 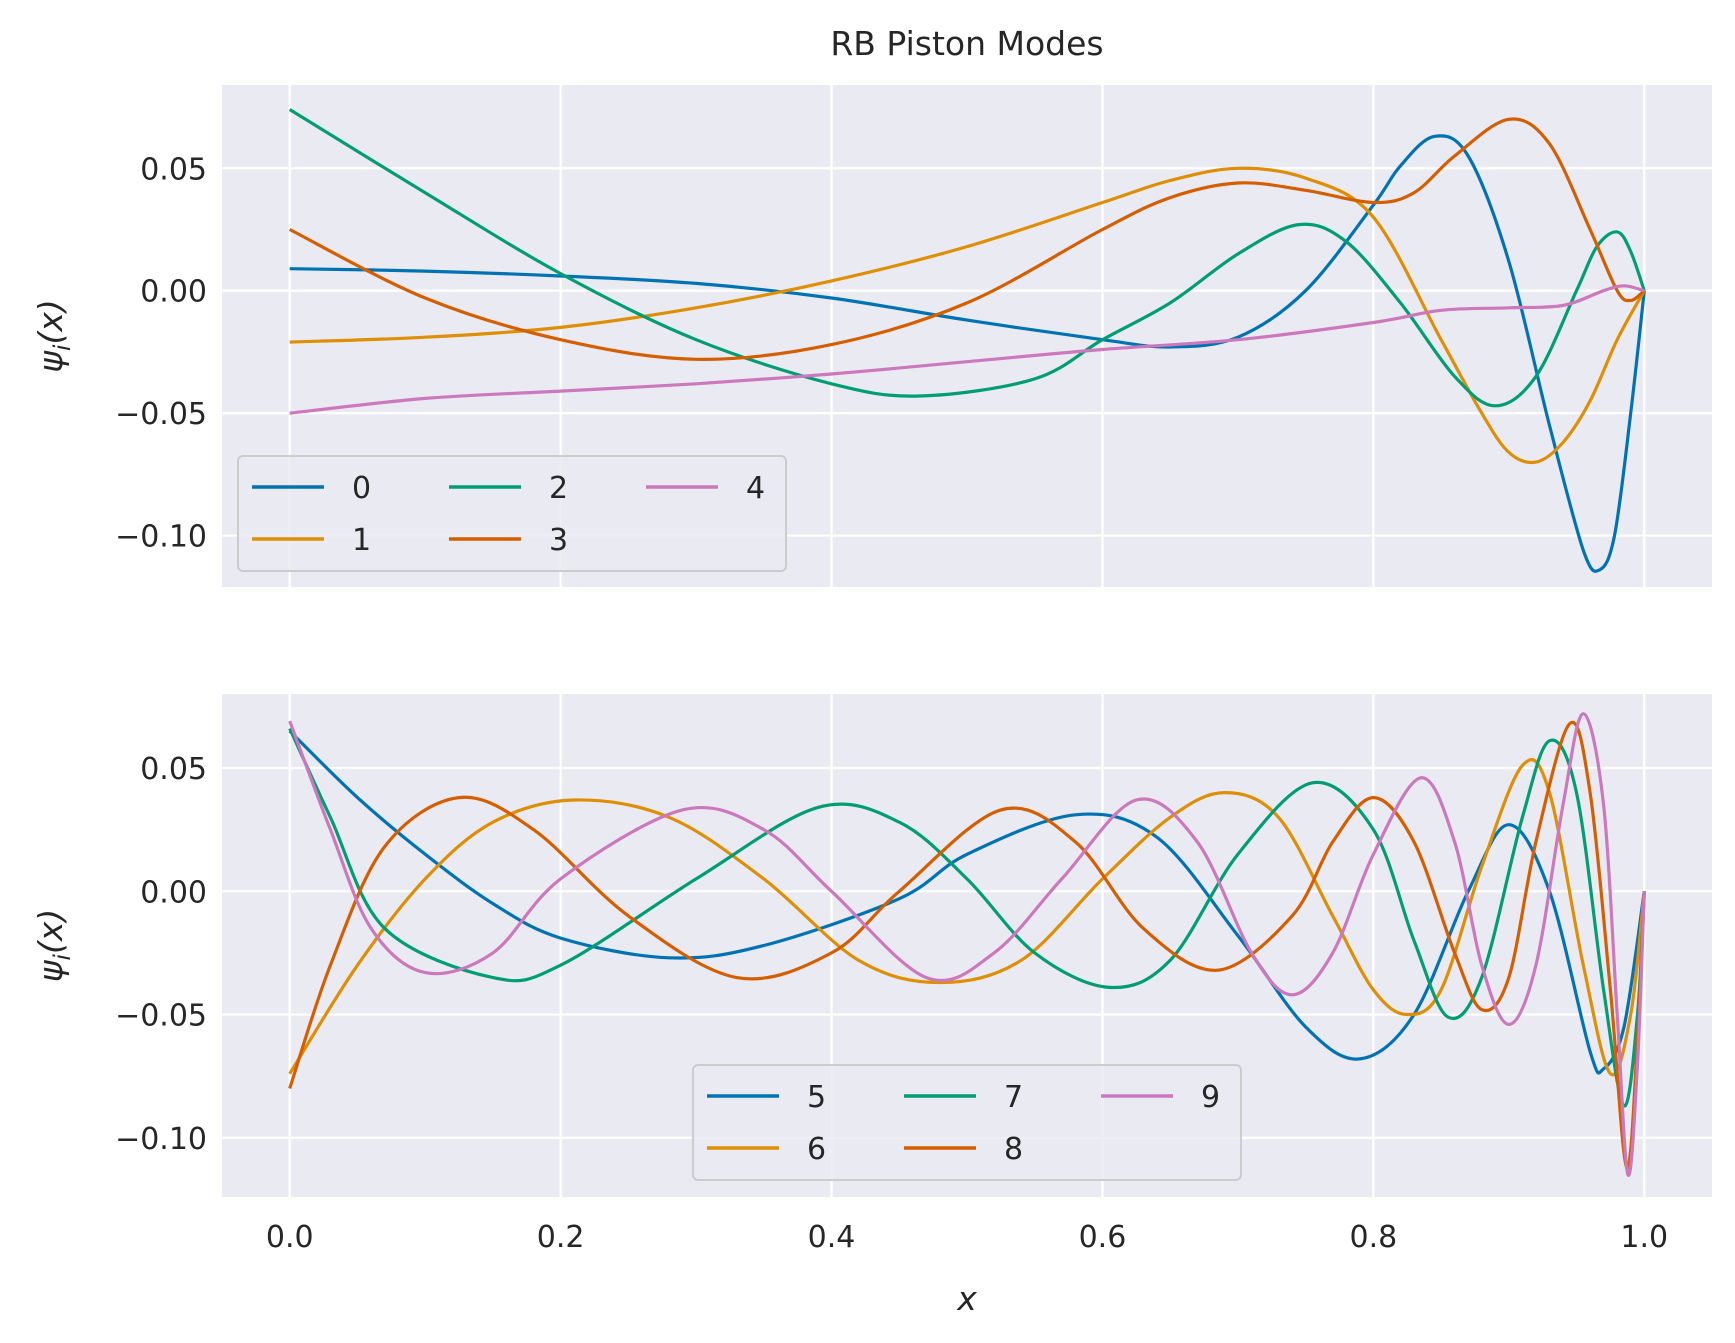 What do you see at coordinates (1374, 1237) in the screenshot?
I see `x-tick-label: 0.8` at bounding box center [1374, 1237].